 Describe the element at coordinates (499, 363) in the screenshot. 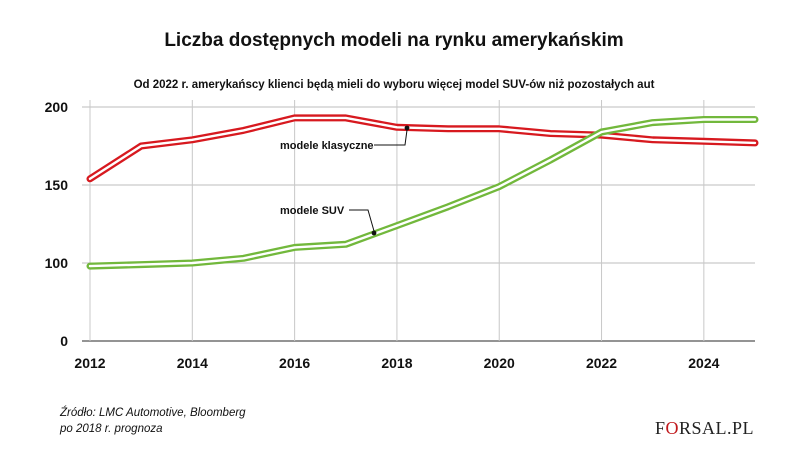

I see `x-tick-label: 2020` at that location.